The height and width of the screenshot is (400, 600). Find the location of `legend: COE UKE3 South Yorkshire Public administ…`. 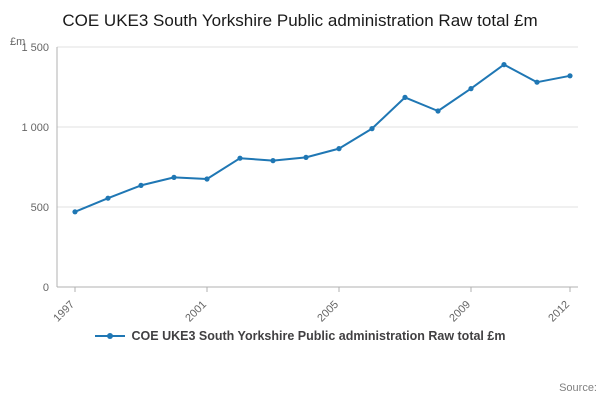

legend: COE UKE3 South Yorkshire Public administ… is located at coordinates (300, 336).